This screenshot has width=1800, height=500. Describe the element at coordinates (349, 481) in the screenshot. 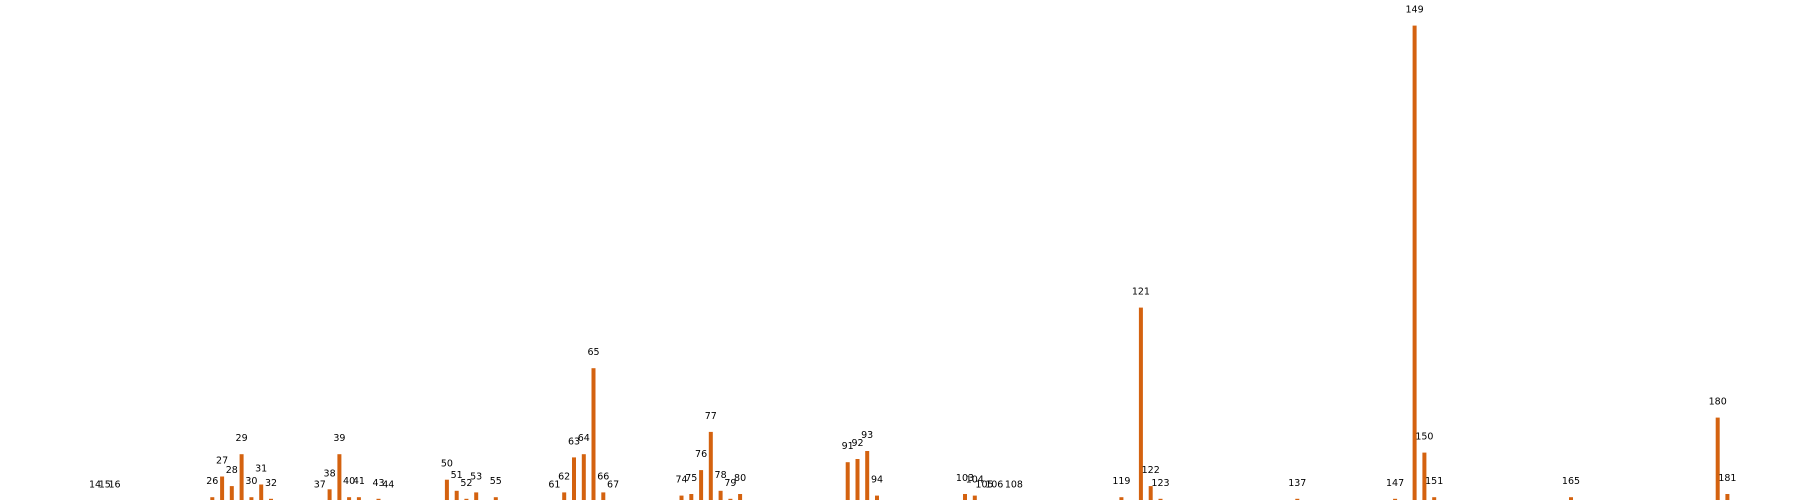

I see `bar-label-40: 40` at that location.